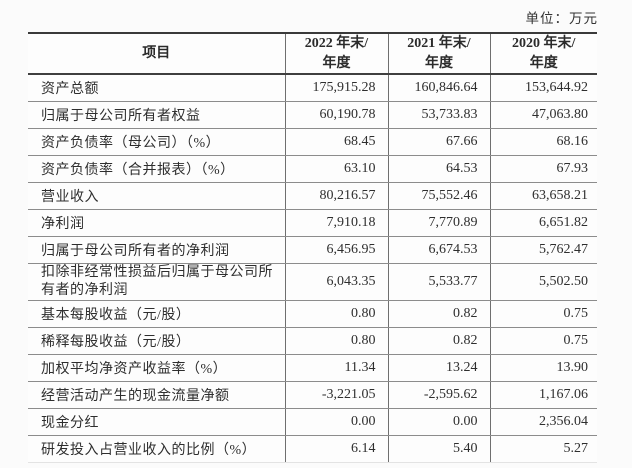 The image size is (632, 468). Describe the element at coordinates (156, 88) in the screenshot. I see `row-label: 资产总额` at that location.